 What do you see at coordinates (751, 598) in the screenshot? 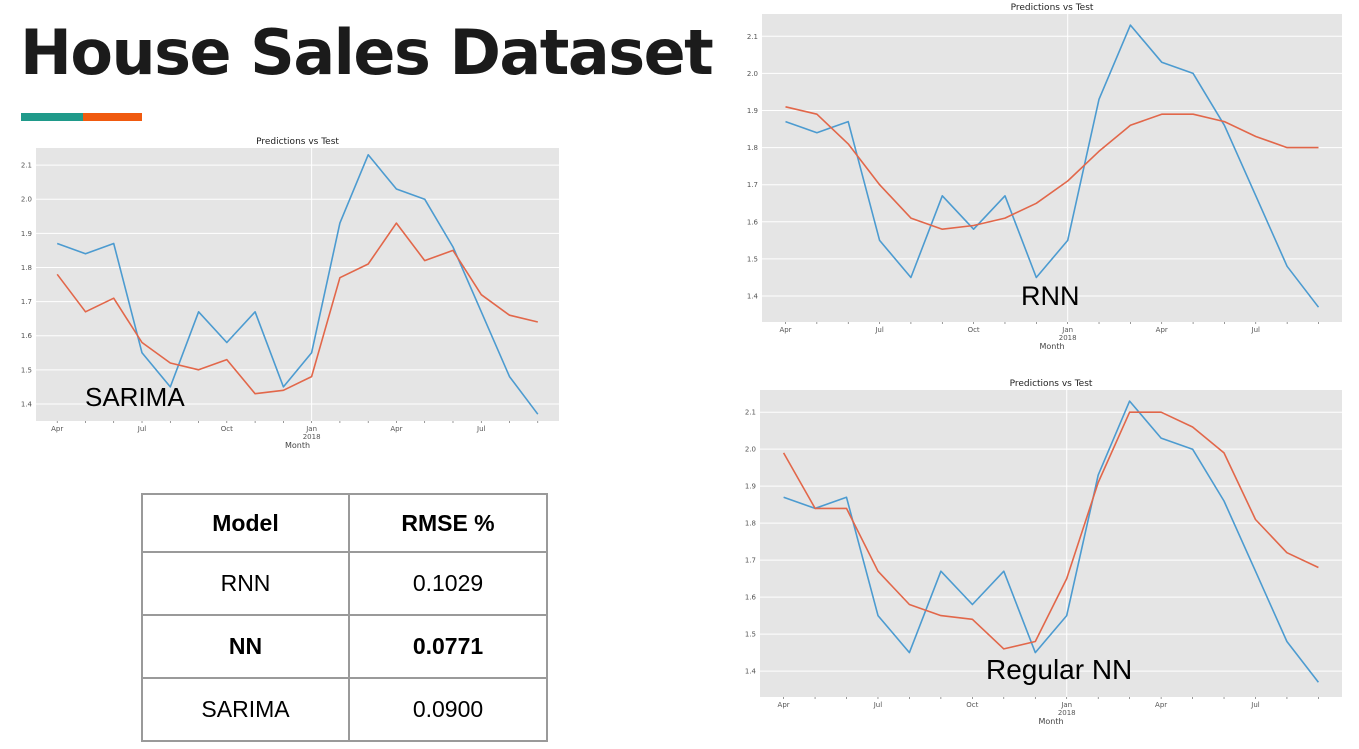
I see `chart-nn-ytick-label: 1.6` at bounding box center [751, 598].